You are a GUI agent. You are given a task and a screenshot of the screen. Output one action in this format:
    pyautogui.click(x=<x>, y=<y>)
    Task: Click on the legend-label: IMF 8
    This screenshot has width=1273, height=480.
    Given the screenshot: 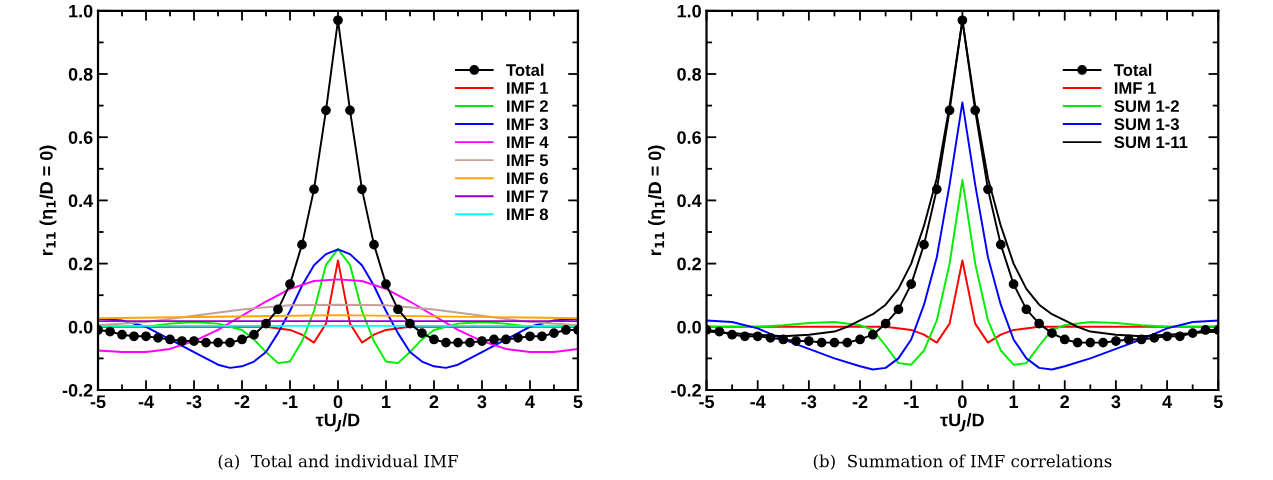 What is the action you would take?
    pyautogui.click(x=528, y=214)
    